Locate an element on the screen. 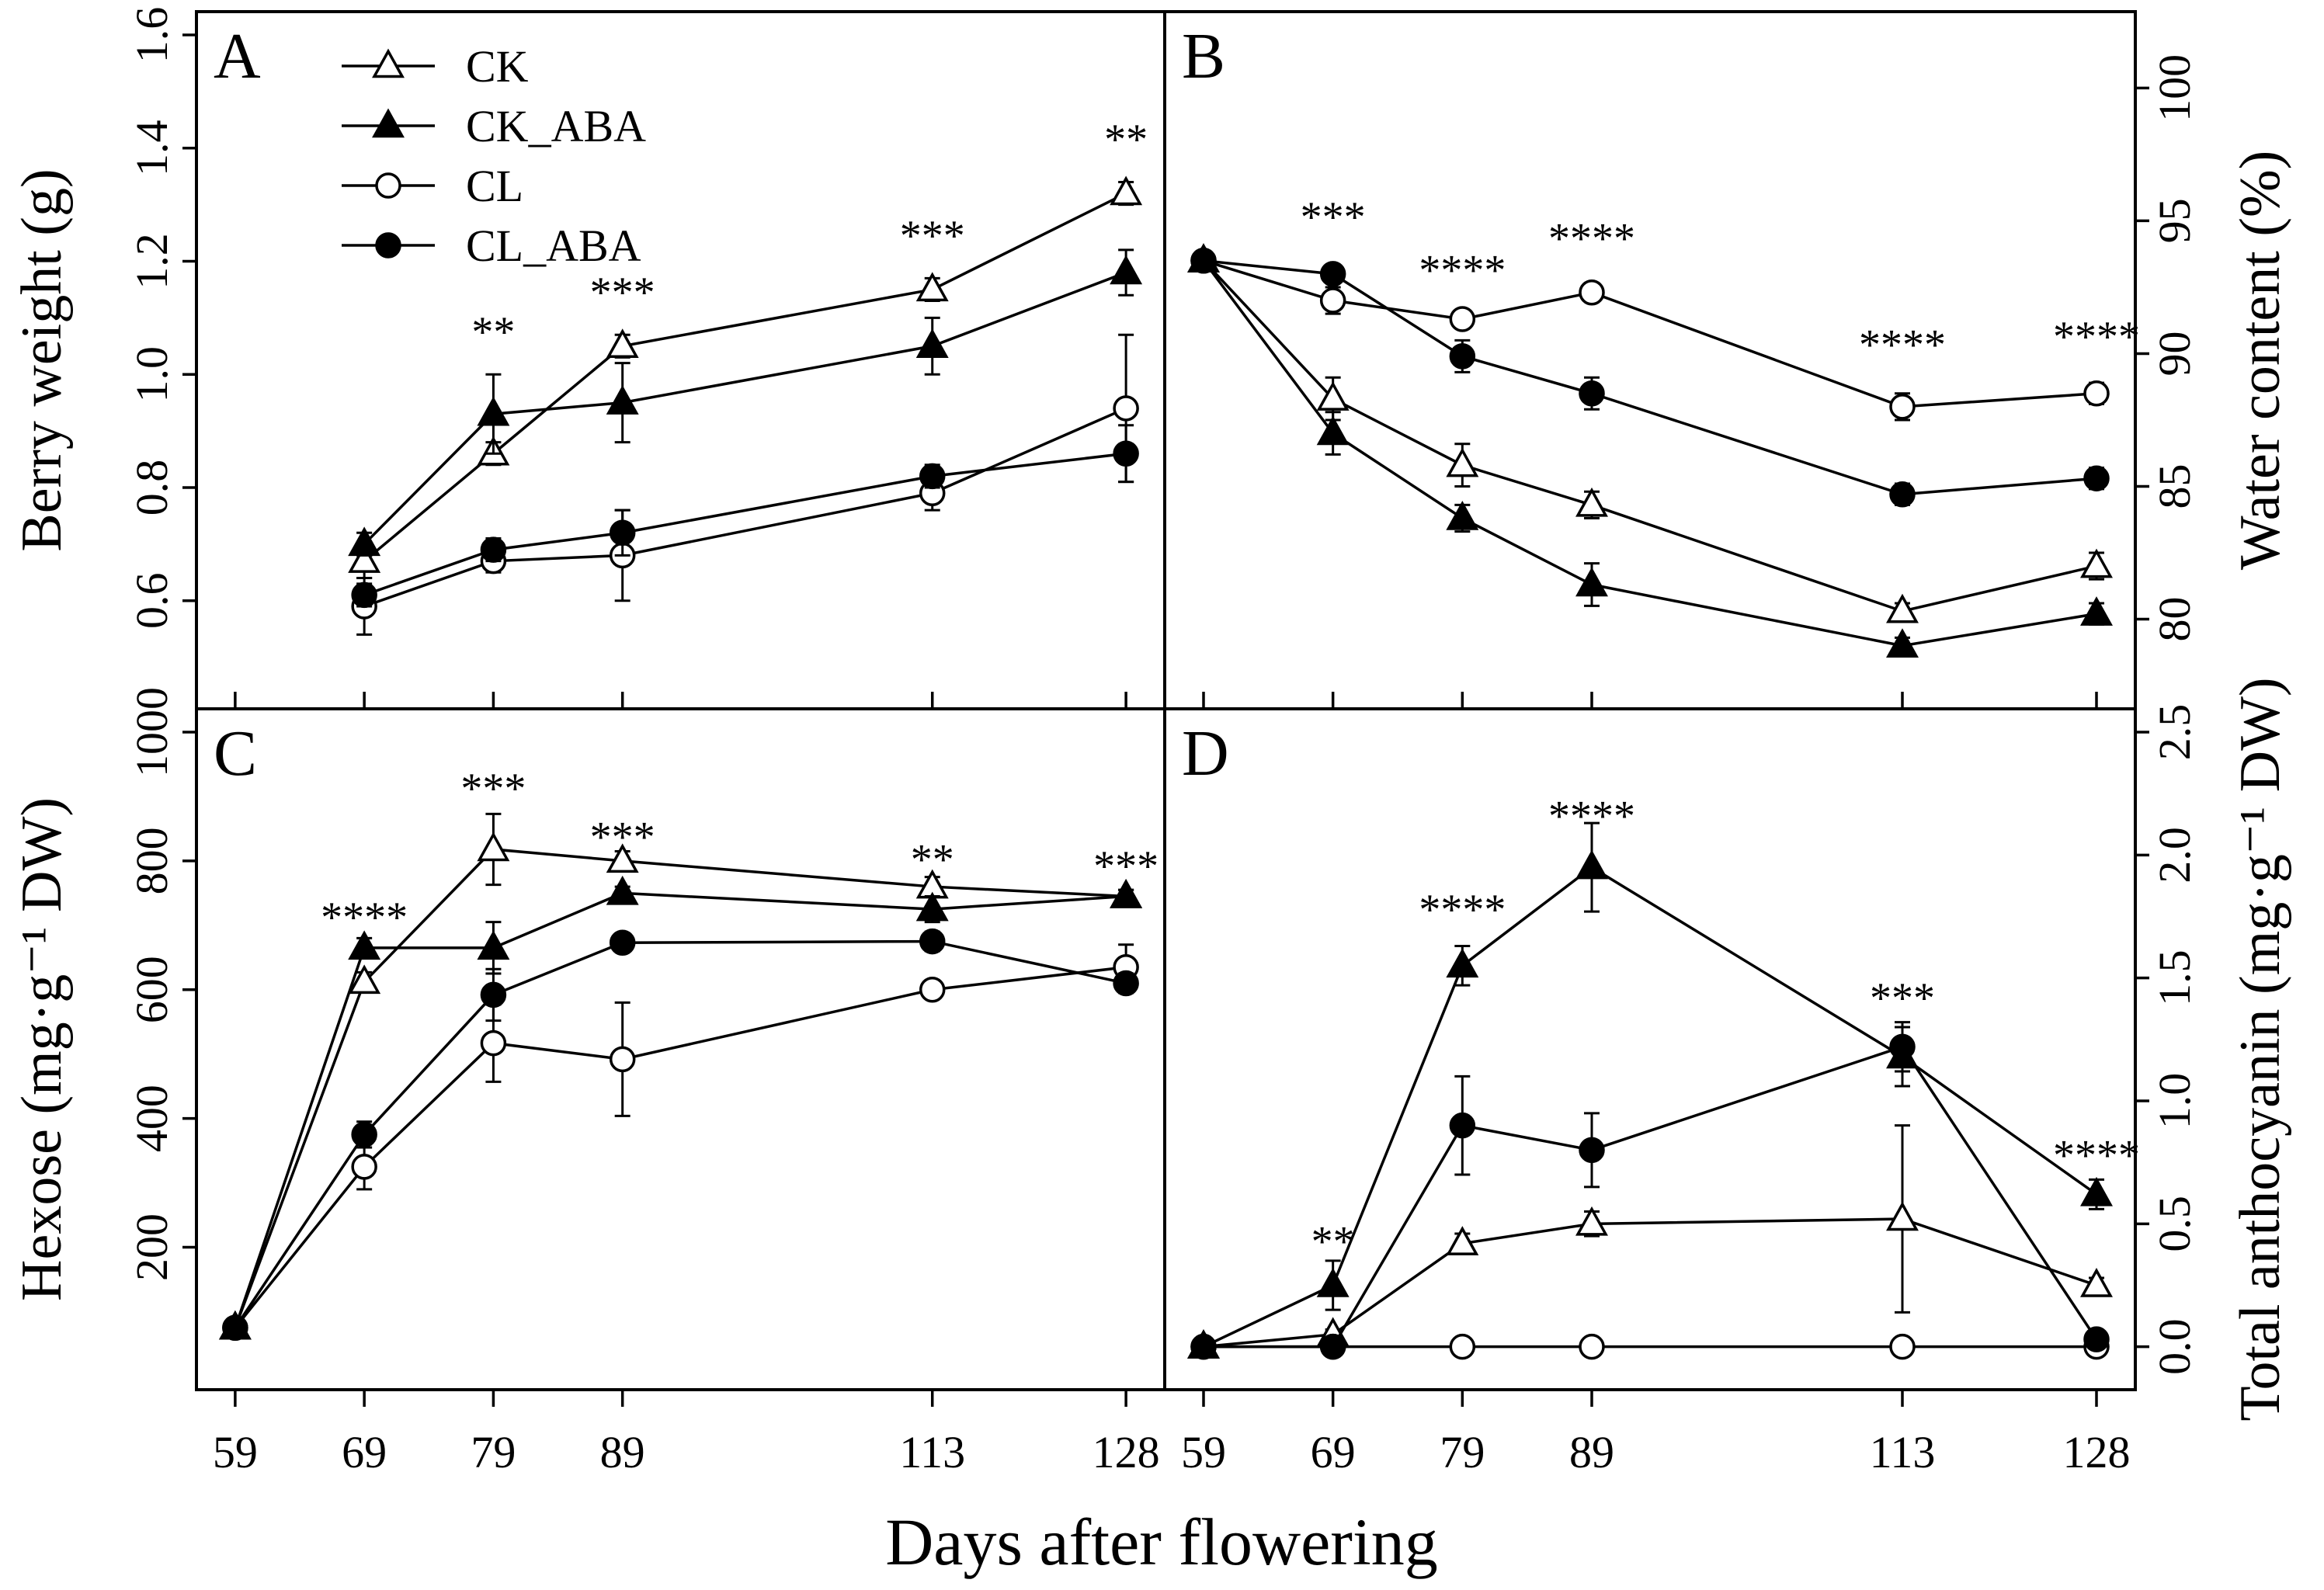 The image size is (2324, 1590). panel-a-significance-label: *** is located at coordinates (933, 236).